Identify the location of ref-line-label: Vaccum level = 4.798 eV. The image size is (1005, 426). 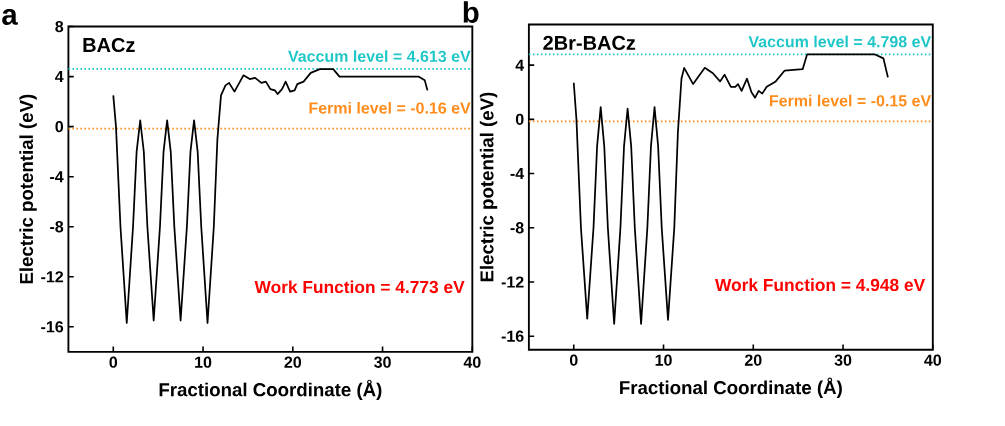
(840, 41).